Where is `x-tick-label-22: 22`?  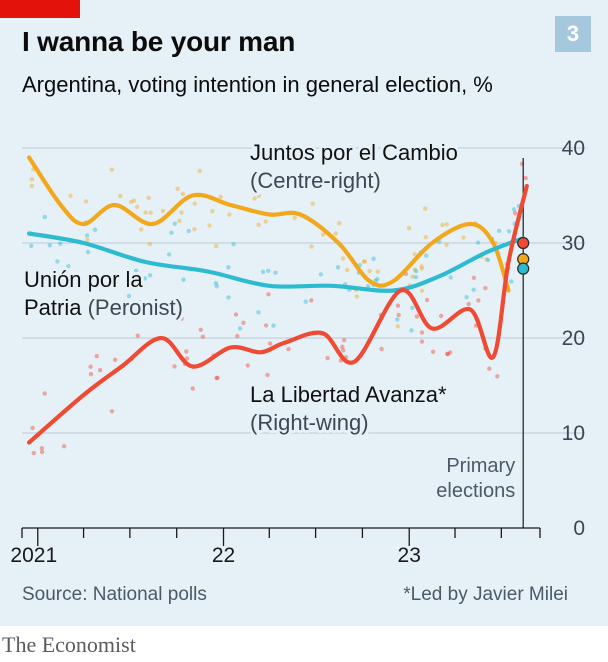
x-tick-label-22: 22 is located at coordinates (223, 555).